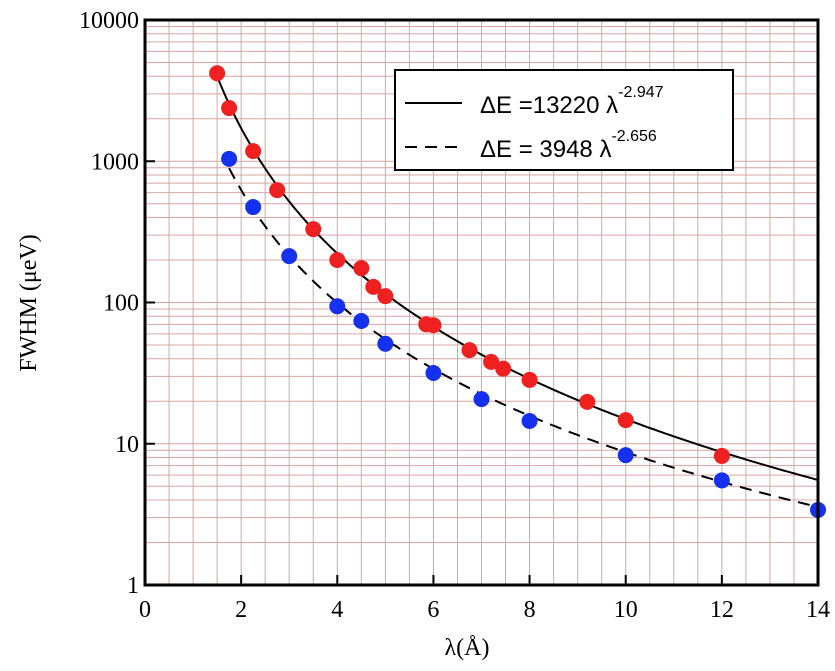 This screenshot has width=835, height=671. I want to click on x-tick-label: 12, so click(722, 610).